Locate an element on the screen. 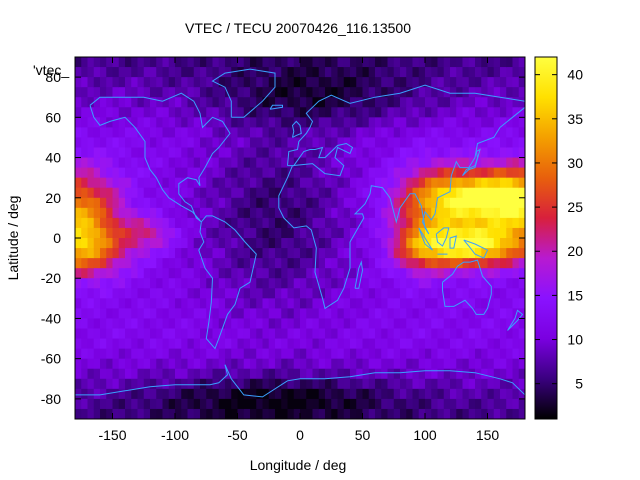  colorbar-tick-label: 35 is located at coordinates (575, 119).